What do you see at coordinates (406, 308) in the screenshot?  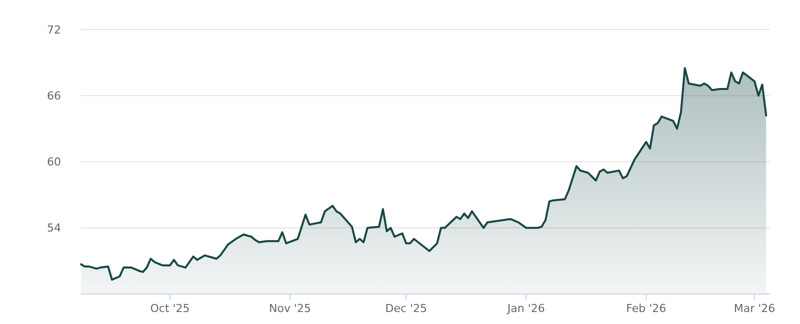 I see `x-tick-label: Dec '25` at bounding box center [406, 308].